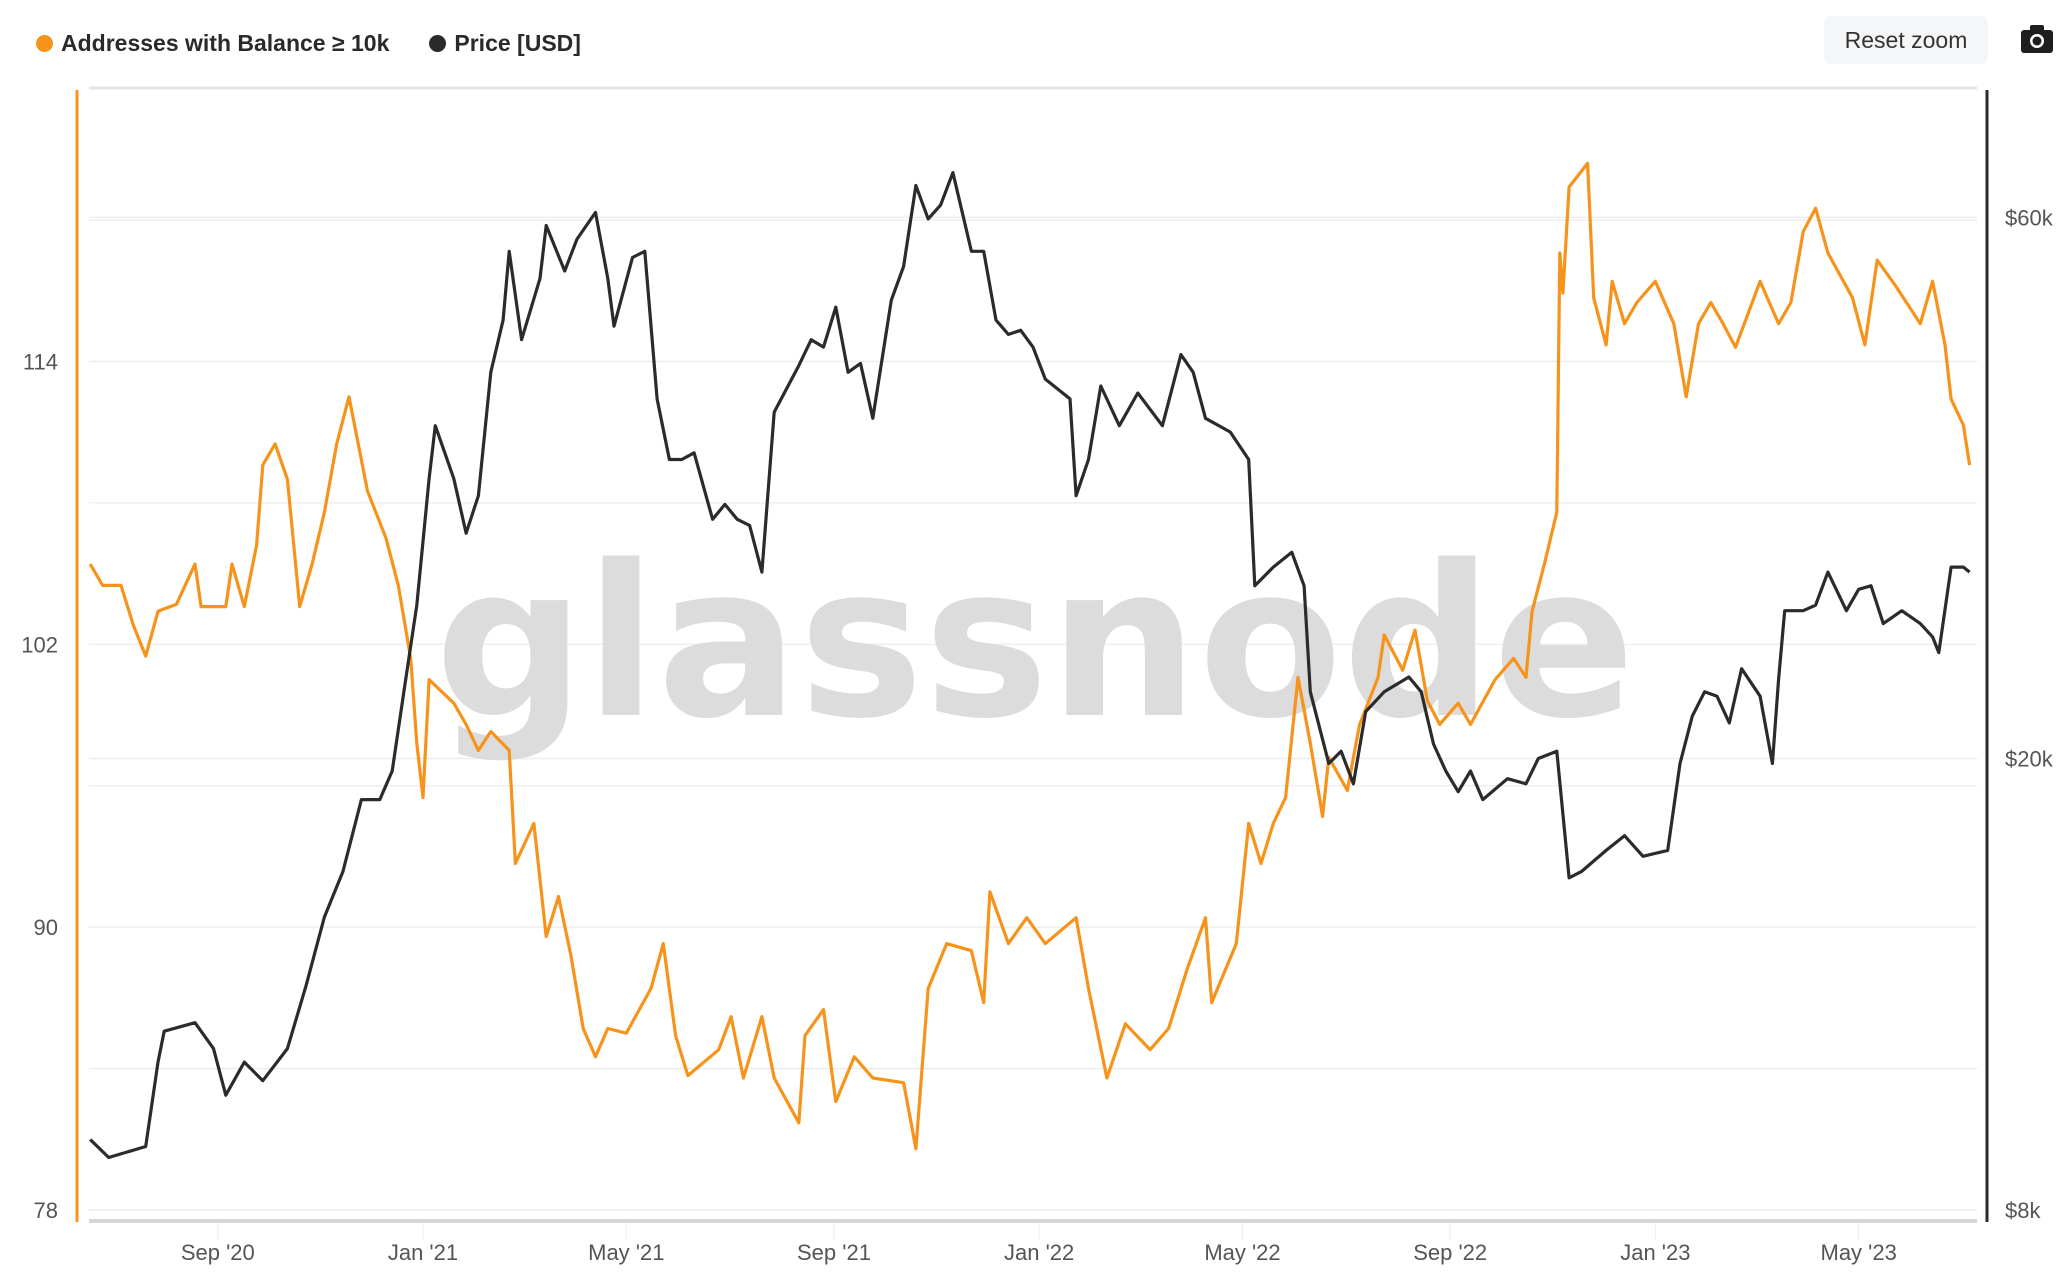 The width and height of the screenshot is (2070, 1287). Describe the element at coordinates (1655, 1252) in the screenshot. I see `x-tick-label: Jan '23` at that location.